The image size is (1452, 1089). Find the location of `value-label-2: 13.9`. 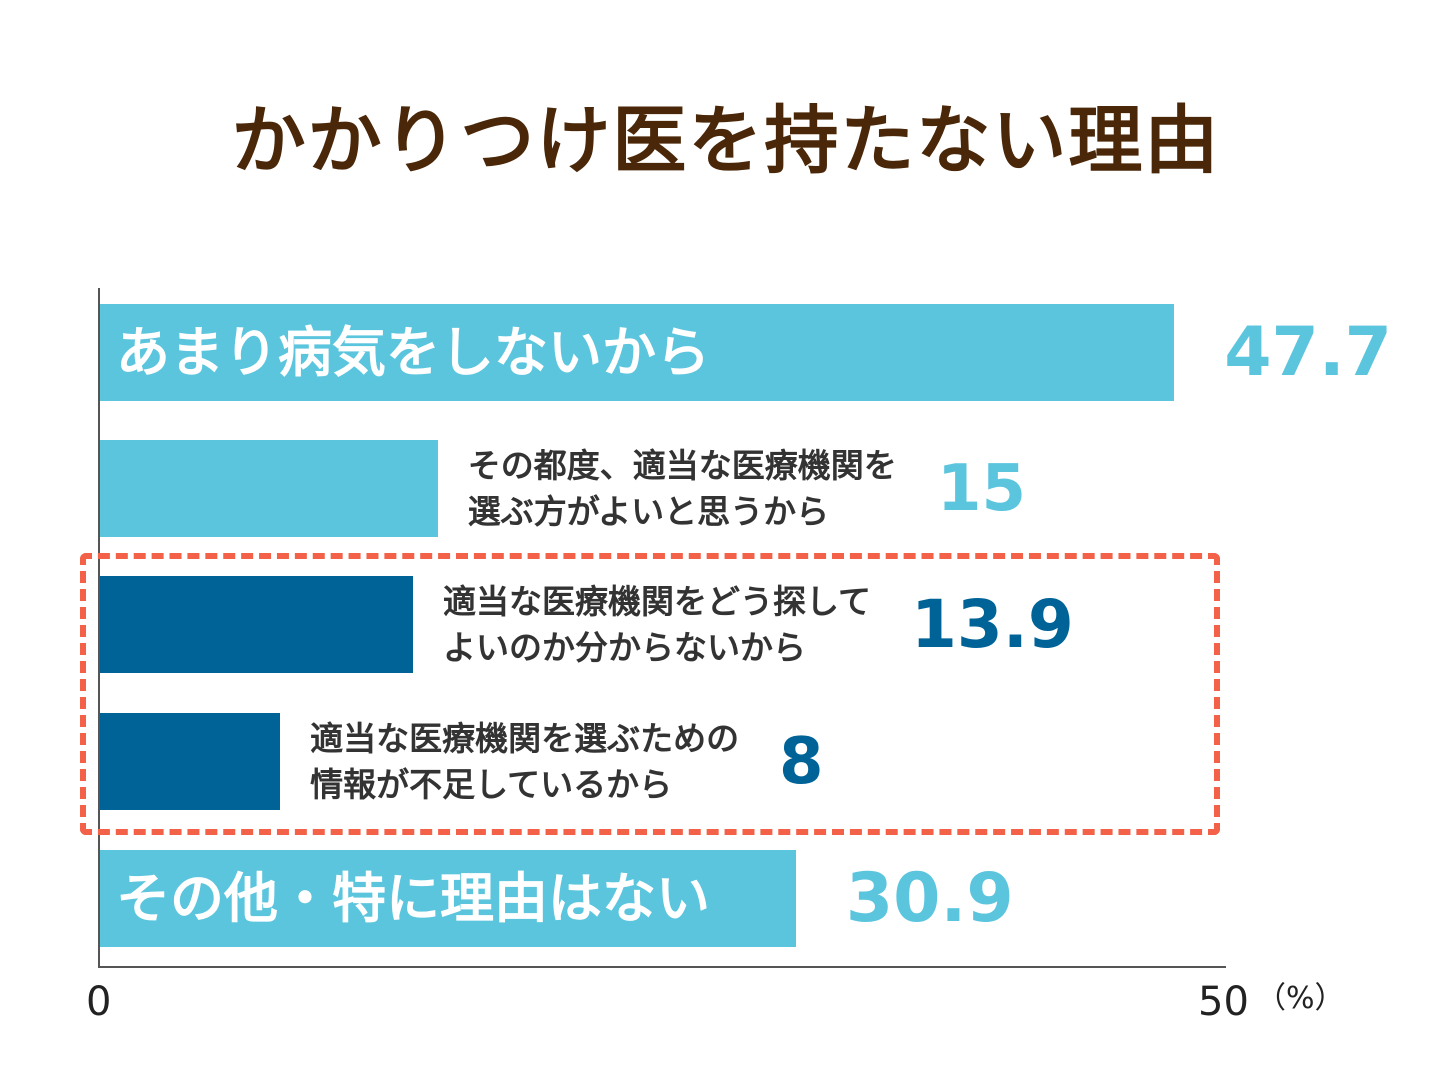

value-label-2: 13.9 is located at coordinates (992, 624).